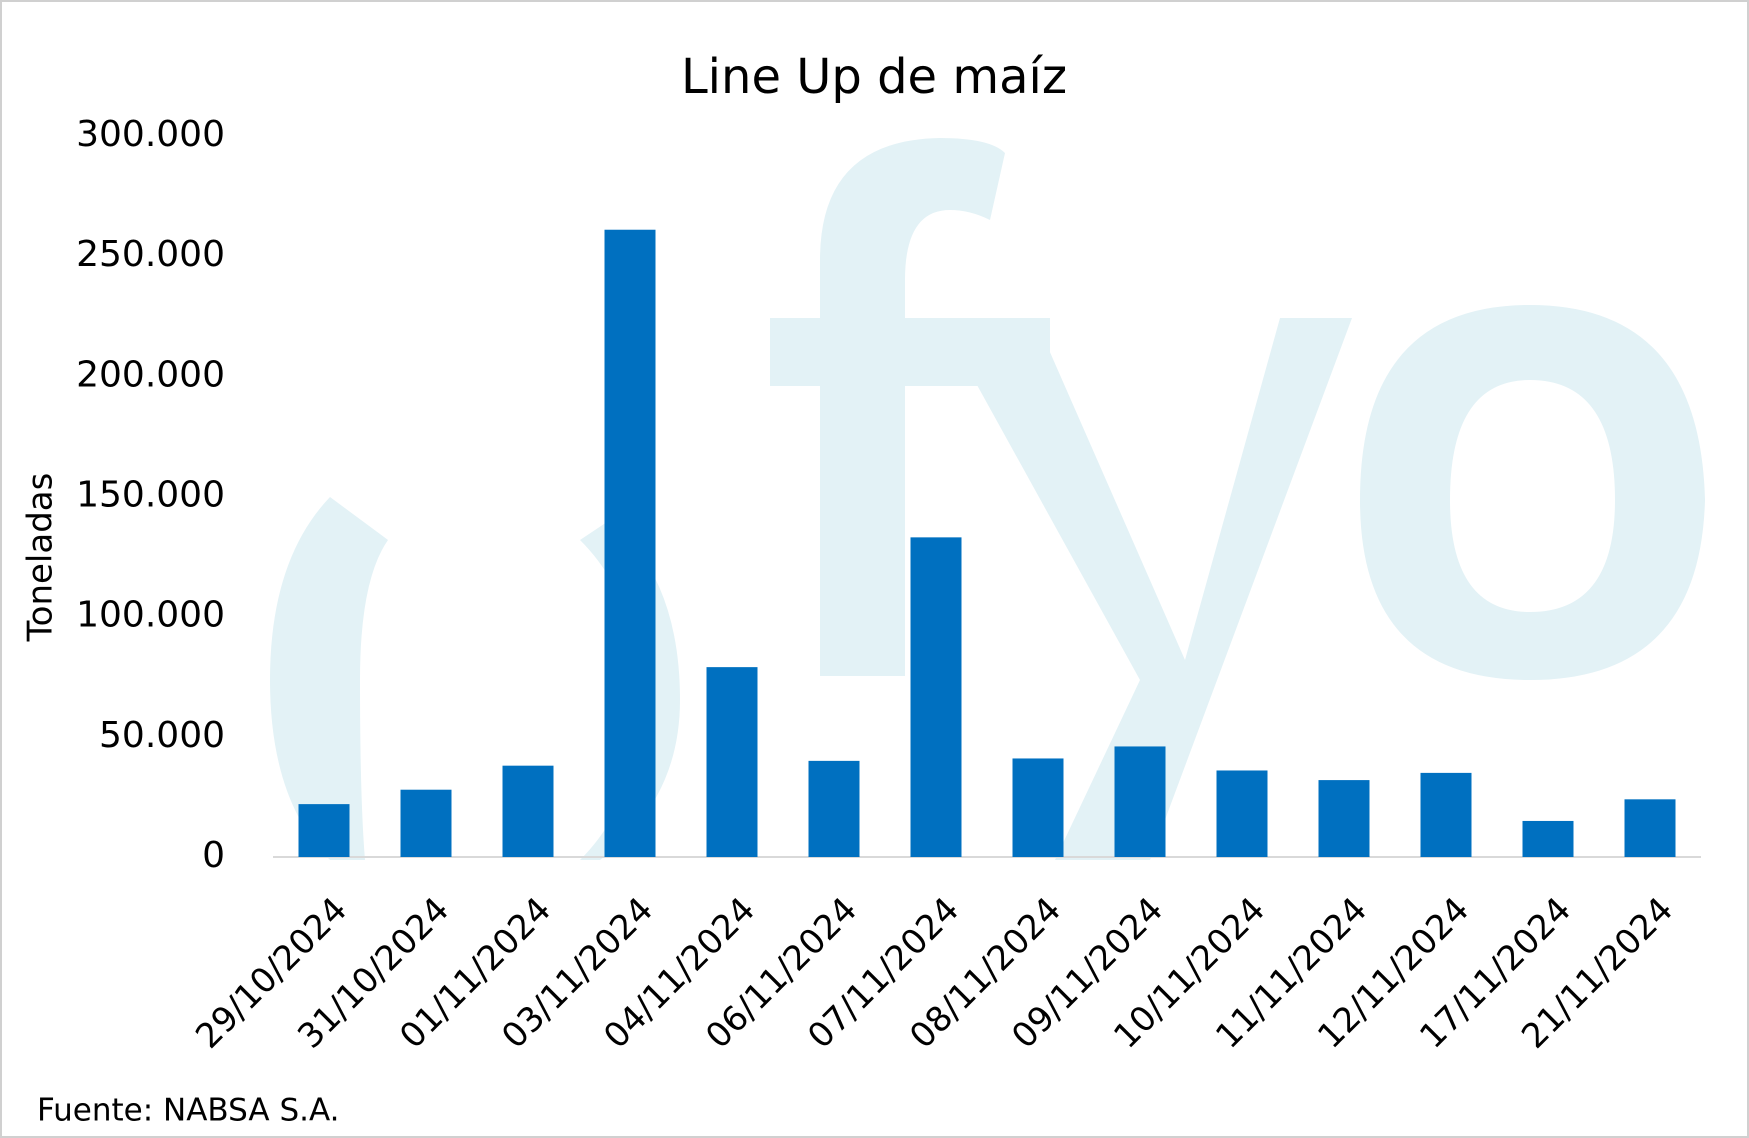 The image size is (1749, 1138). What do you see at coordinates (162, 735) in the screenshot?
I see `y-tick-label: 50.000` at bounding box center [162, 735].